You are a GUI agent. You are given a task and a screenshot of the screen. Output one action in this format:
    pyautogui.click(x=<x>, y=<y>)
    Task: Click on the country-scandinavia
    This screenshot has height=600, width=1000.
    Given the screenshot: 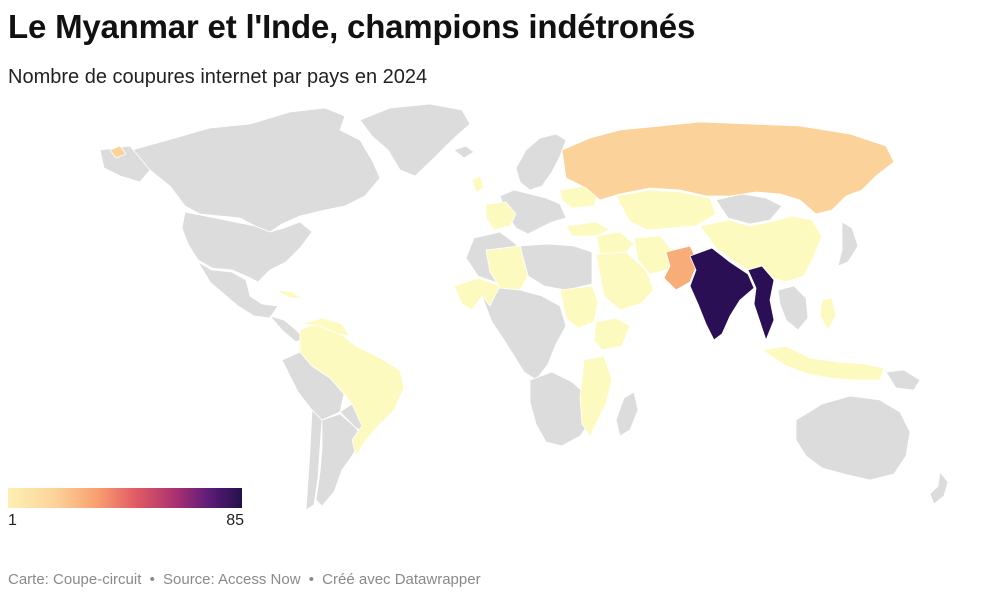 What is the action you would take?
    pyautogui.click(x=541, y=162)
    